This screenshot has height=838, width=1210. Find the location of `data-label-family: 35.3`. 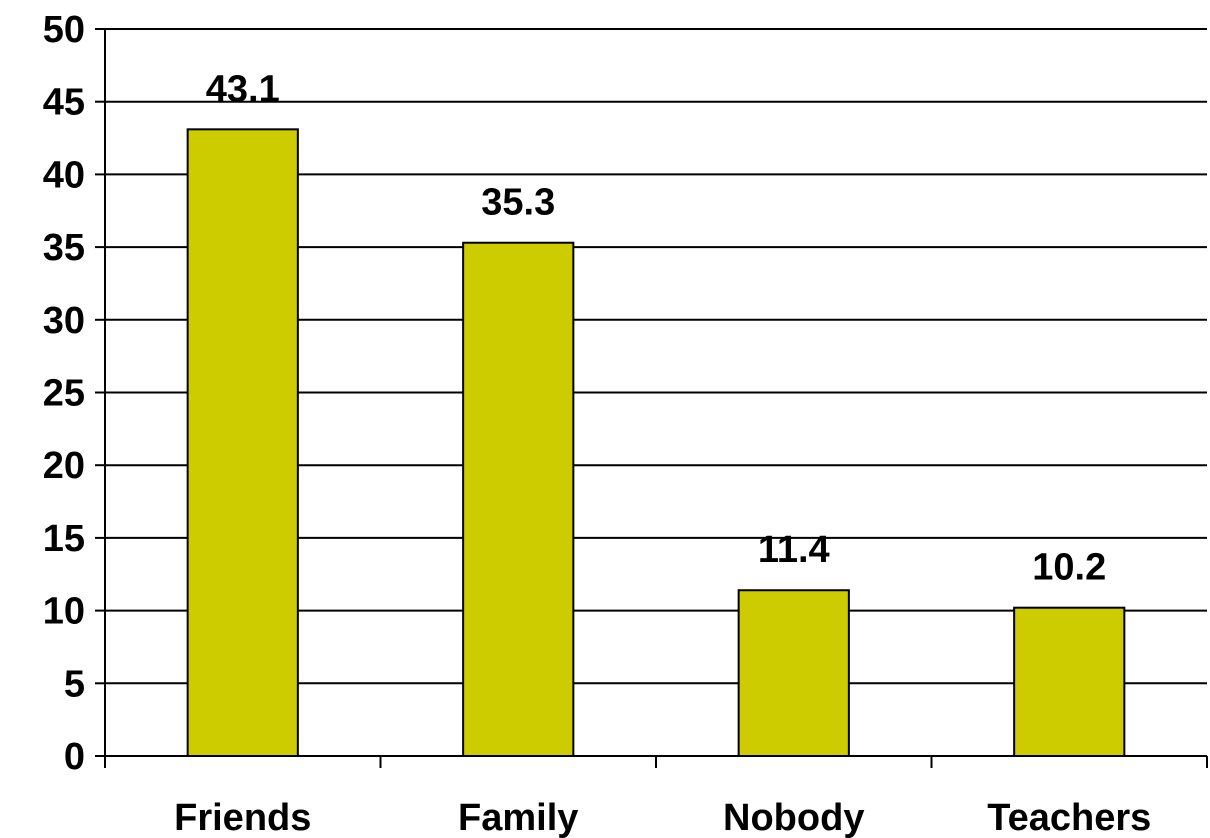

data-label-family: 35.3 is located at coordinates (518, 203).